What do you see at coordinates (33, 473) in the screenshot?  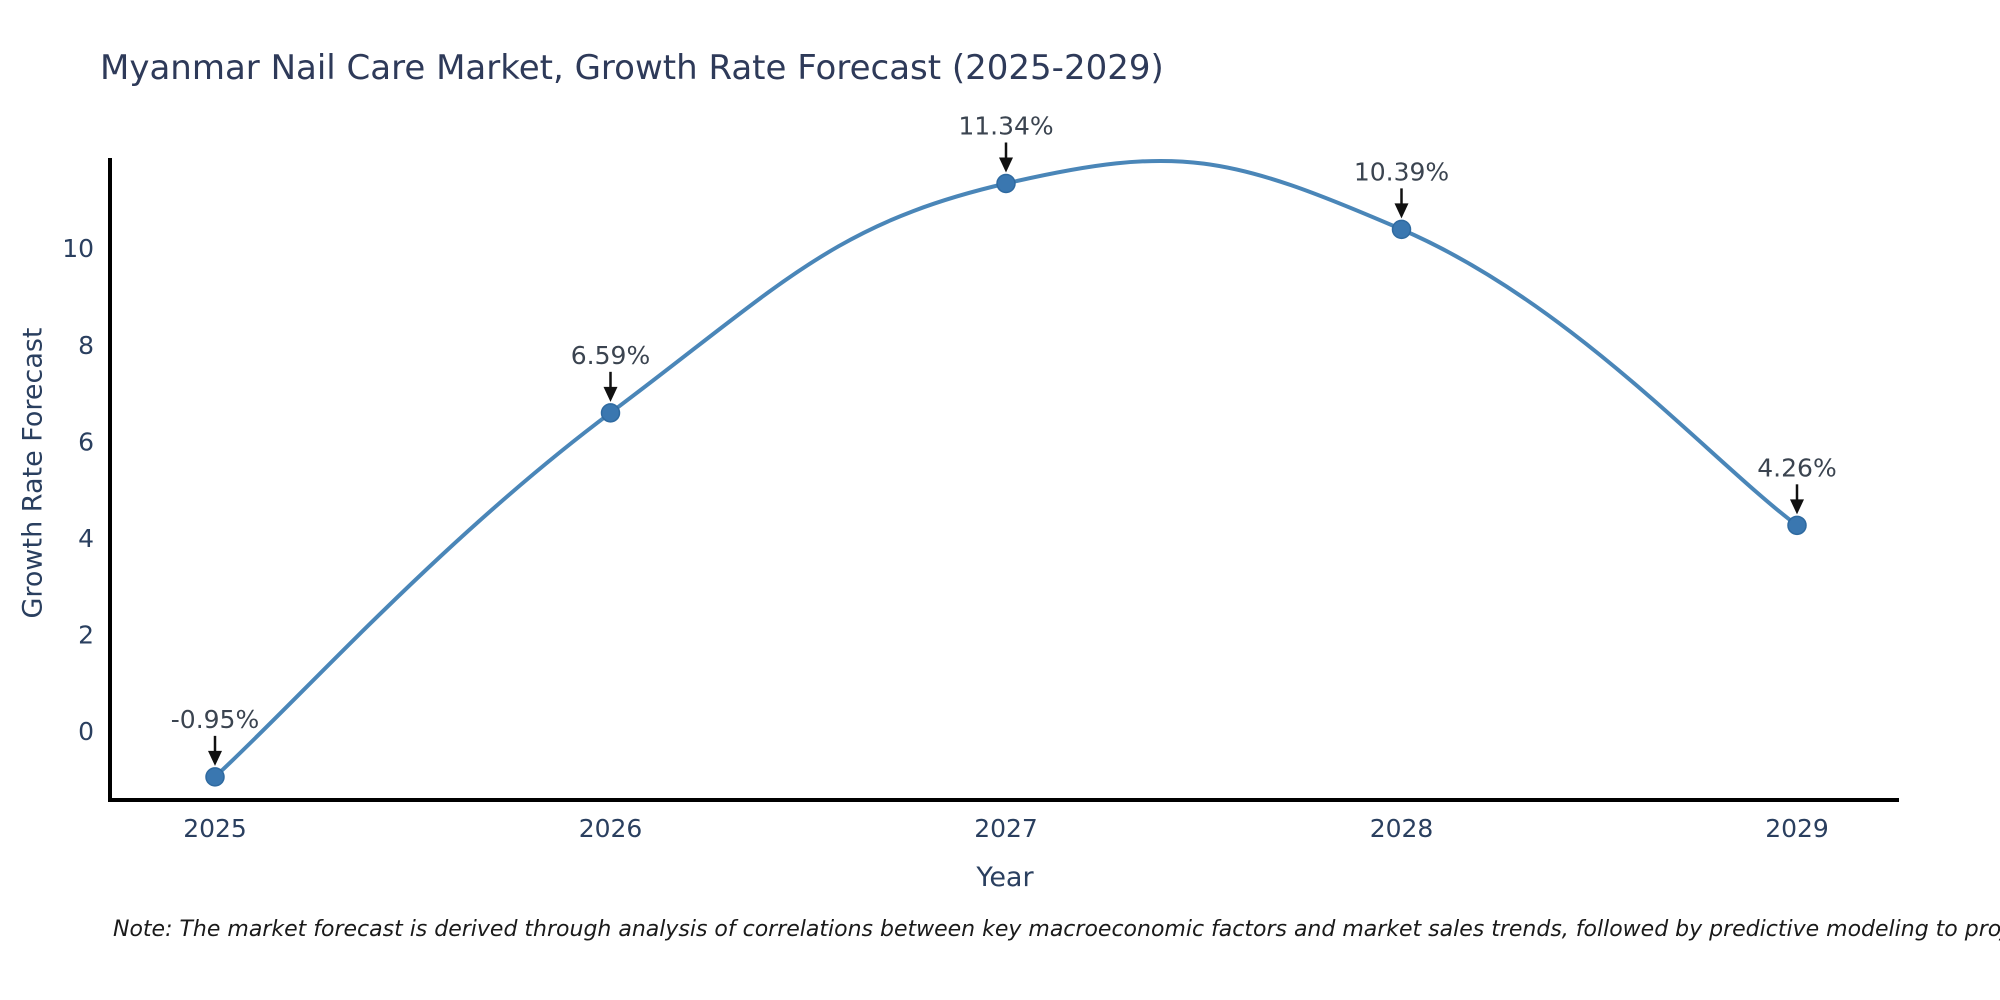 I see `y-axis-title: Growth Rate Forecast` at bounding box center [33, 473].